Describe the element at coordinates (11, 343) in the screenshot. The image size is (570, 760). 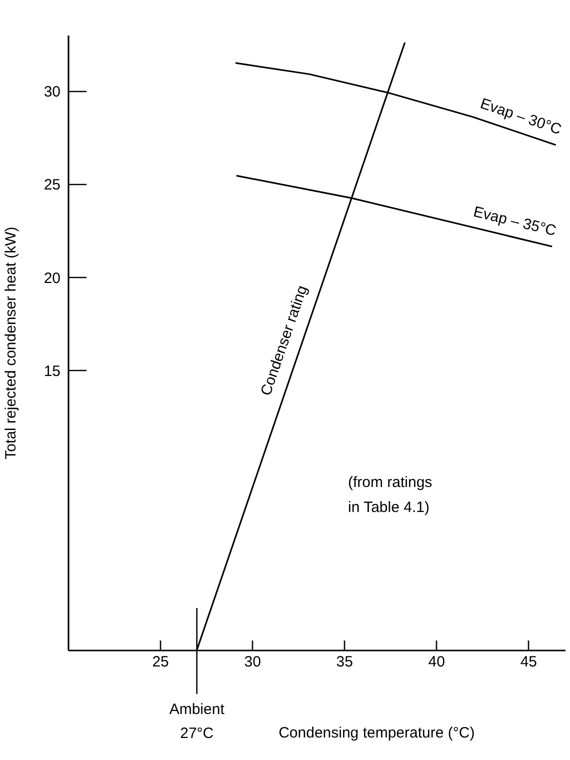
I see `y-axis-title: Total rejected condenser heat (kW)` at that location.